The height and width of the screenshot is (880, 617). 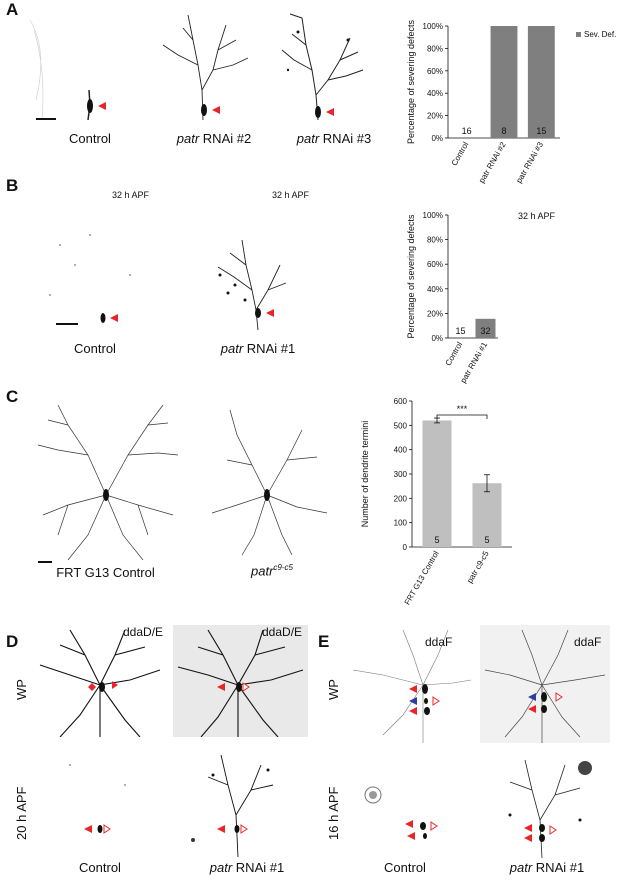 What do you see at coordinates (401, 474) in the screenshot?
I see `y-tick-label: 300` at bounding box center [401, 474].